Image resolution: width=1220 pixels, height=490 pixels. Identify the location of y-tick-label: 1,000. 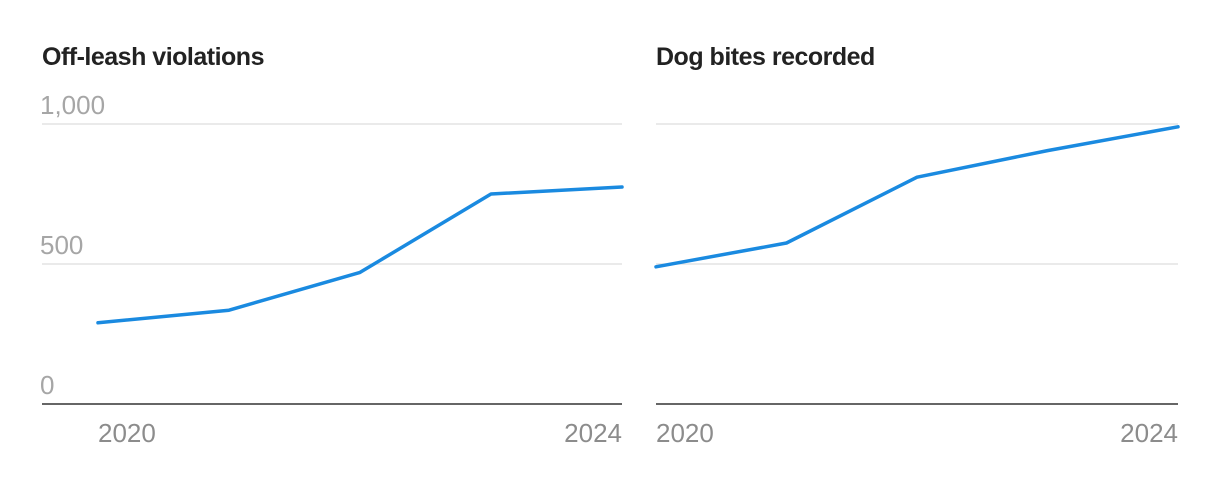
(72, 105).